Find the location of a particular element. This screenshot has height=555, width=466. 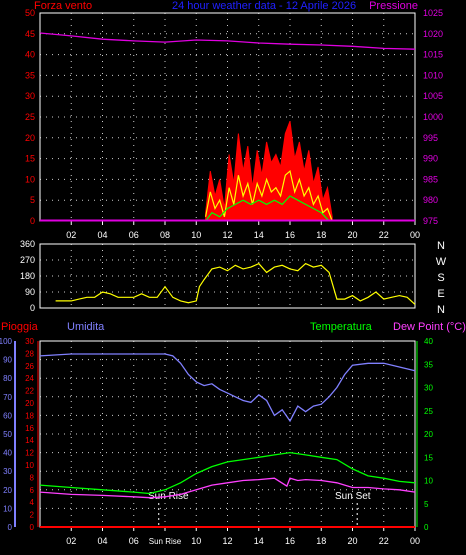

temperature-axis-label: Temperatura is located at coordinates (341, 327).